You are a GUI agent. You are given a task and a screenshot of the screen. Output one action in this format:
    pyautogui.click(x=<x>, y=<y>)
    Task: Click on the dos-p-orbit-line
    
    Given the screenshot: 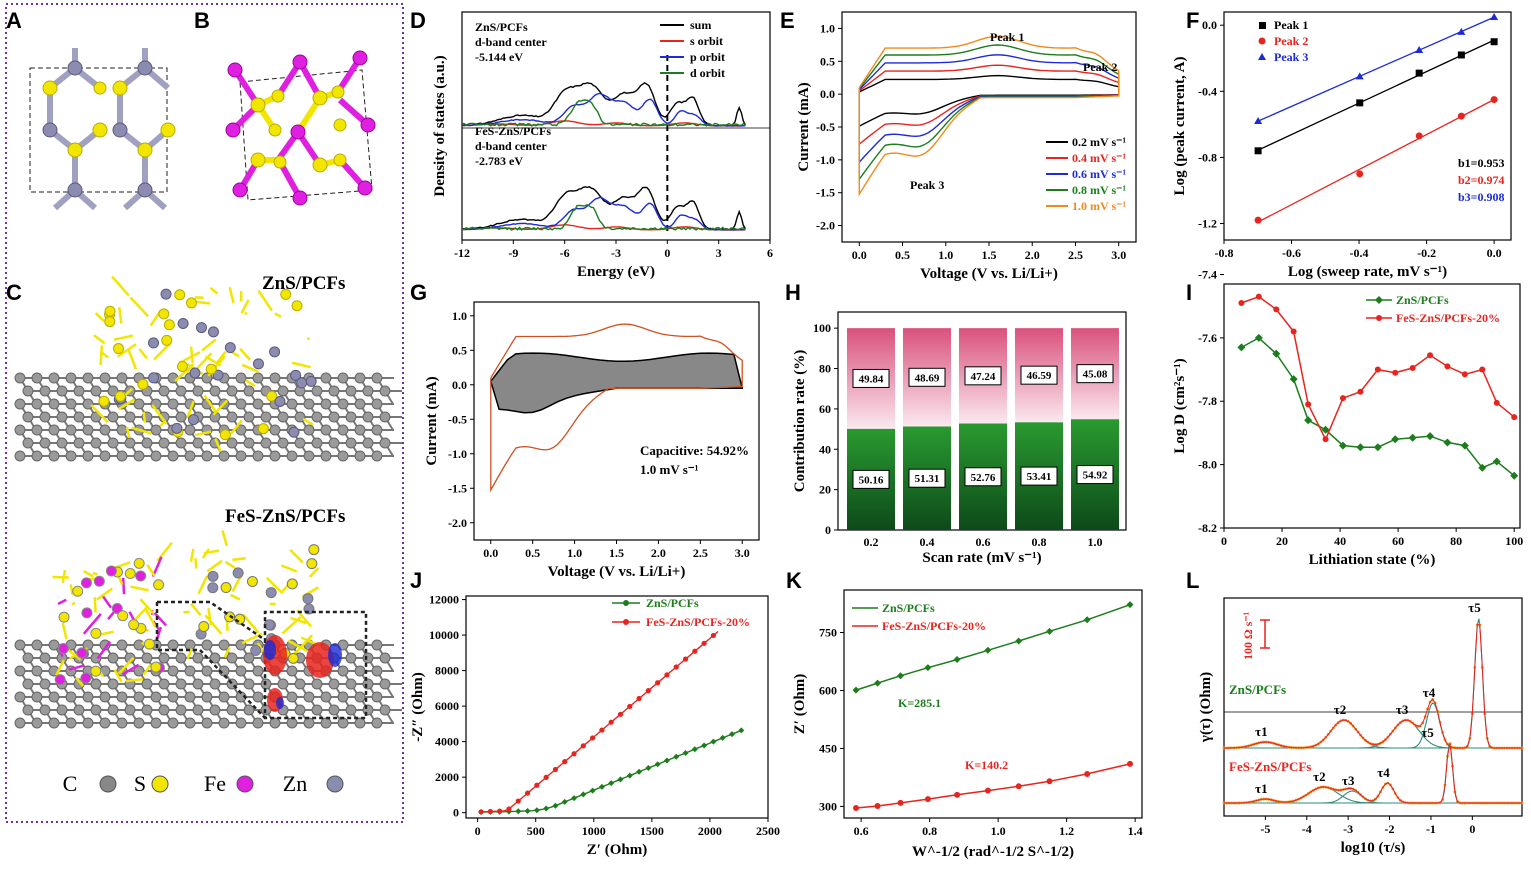 What is the action you would take?
    pyautogui.click(x=603, y=109)
    